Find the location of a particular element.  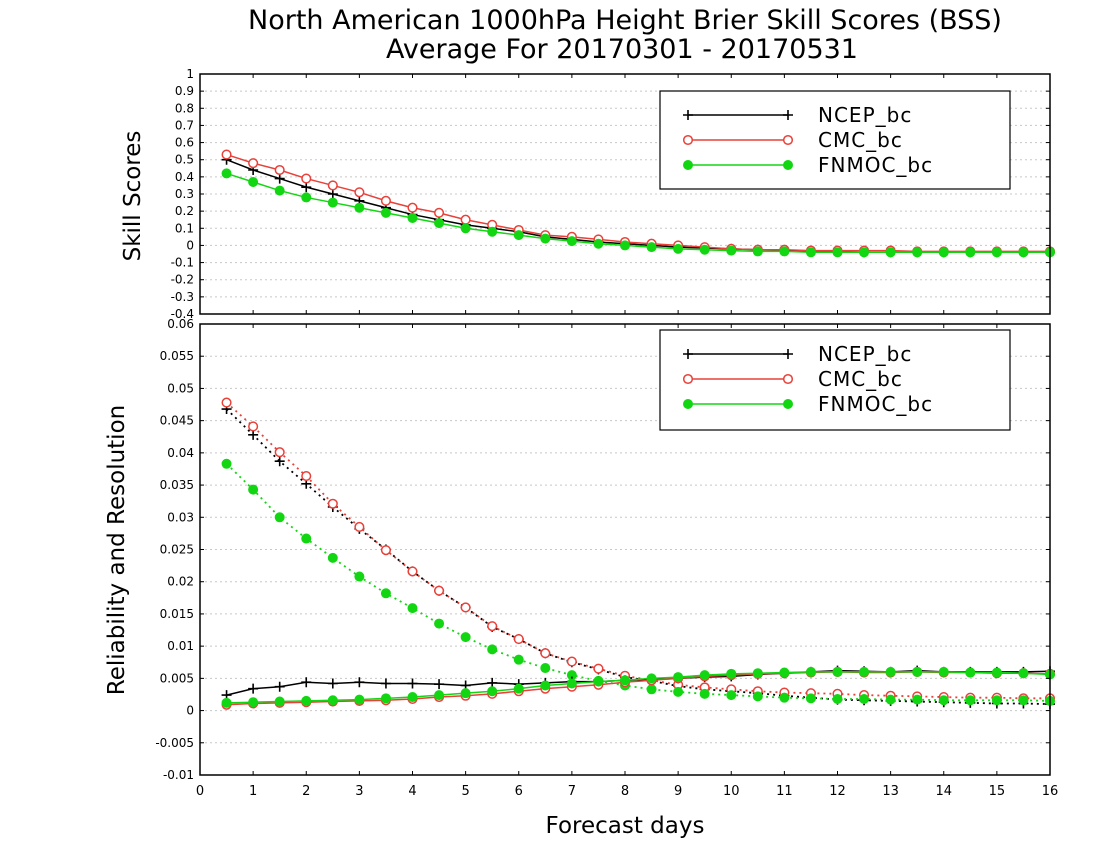

legend-label: FNMOC_bc is located at coordinates (875, 165).